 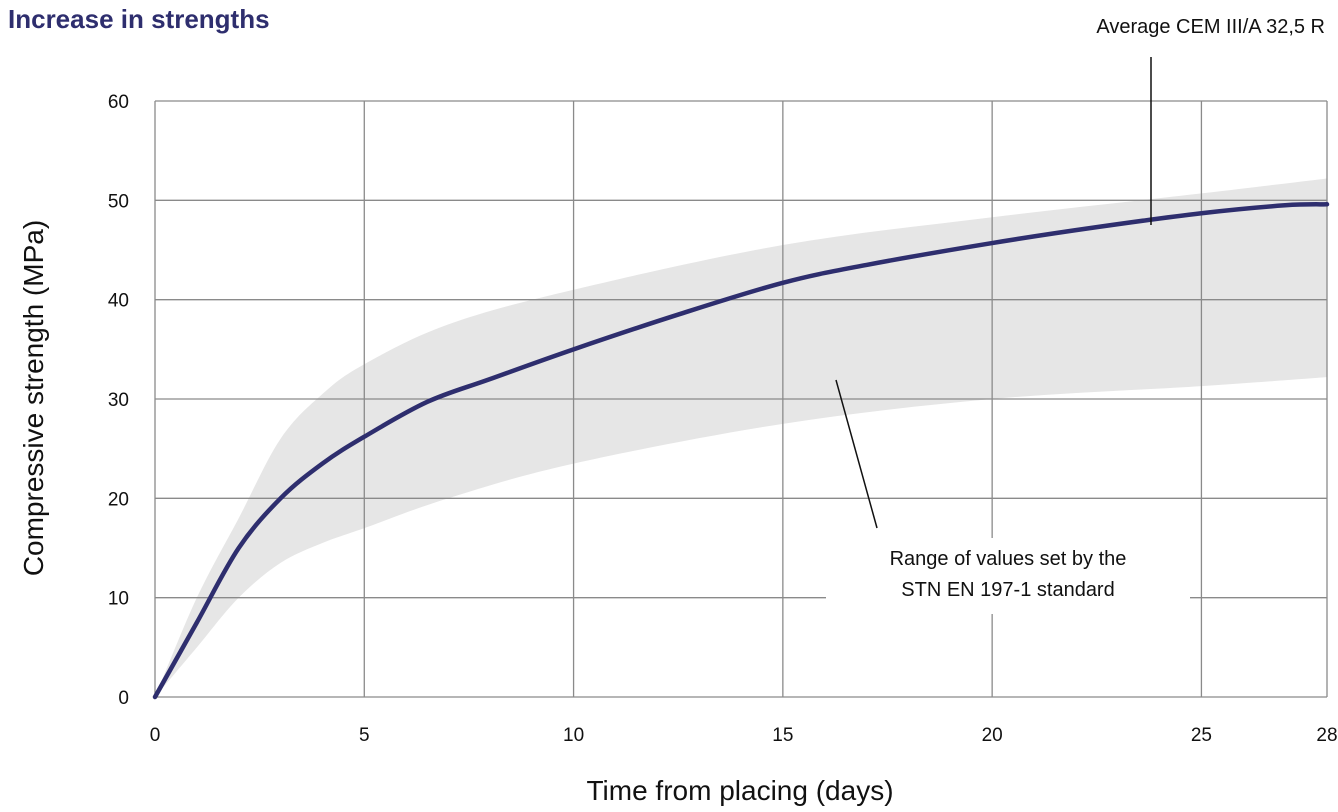 I want to click on x-tick-label: 0, so click(x=155, y=735).